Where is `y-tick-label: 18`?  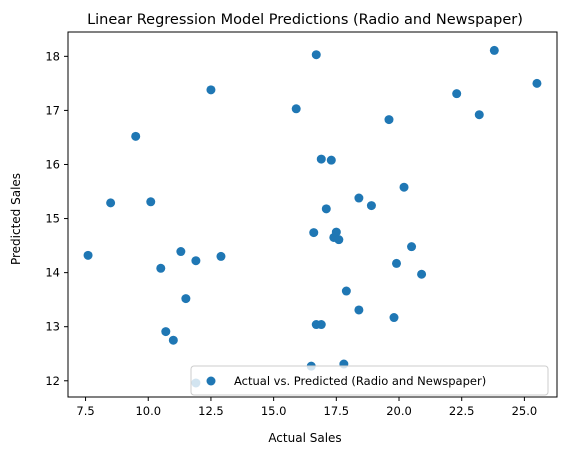 y-tick-label: 18 is located at coordinates (52, 56).